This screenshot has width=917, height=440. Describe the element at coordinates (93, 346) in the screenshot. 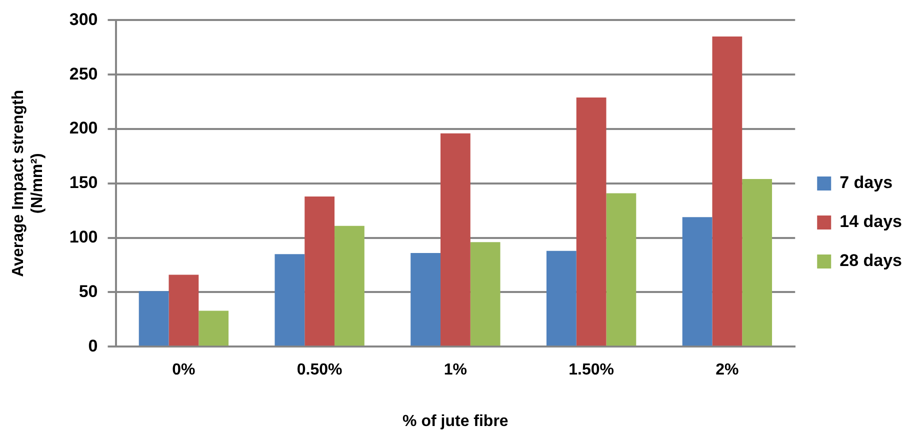

I see `y-tick-label: 0` at that location.